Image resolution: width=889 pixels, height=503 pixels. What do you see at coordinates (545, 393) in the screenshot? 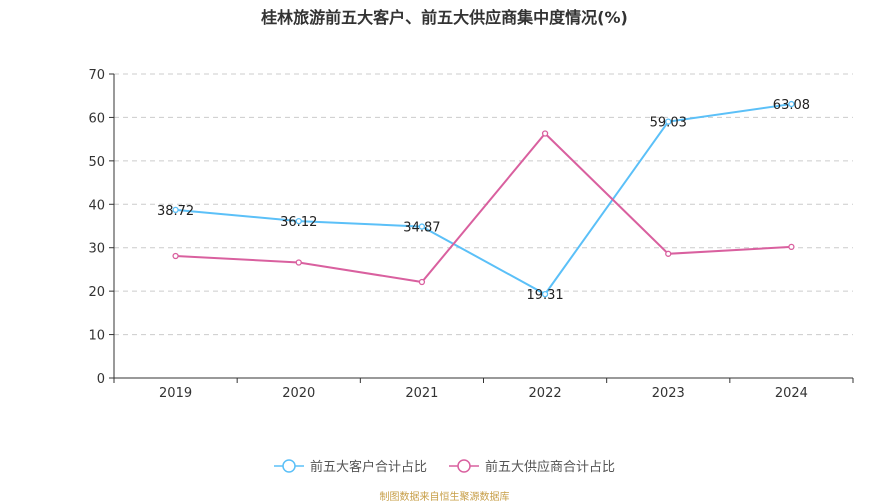
I see `x-tick-label: 2022` at bounding box center [545, 393].